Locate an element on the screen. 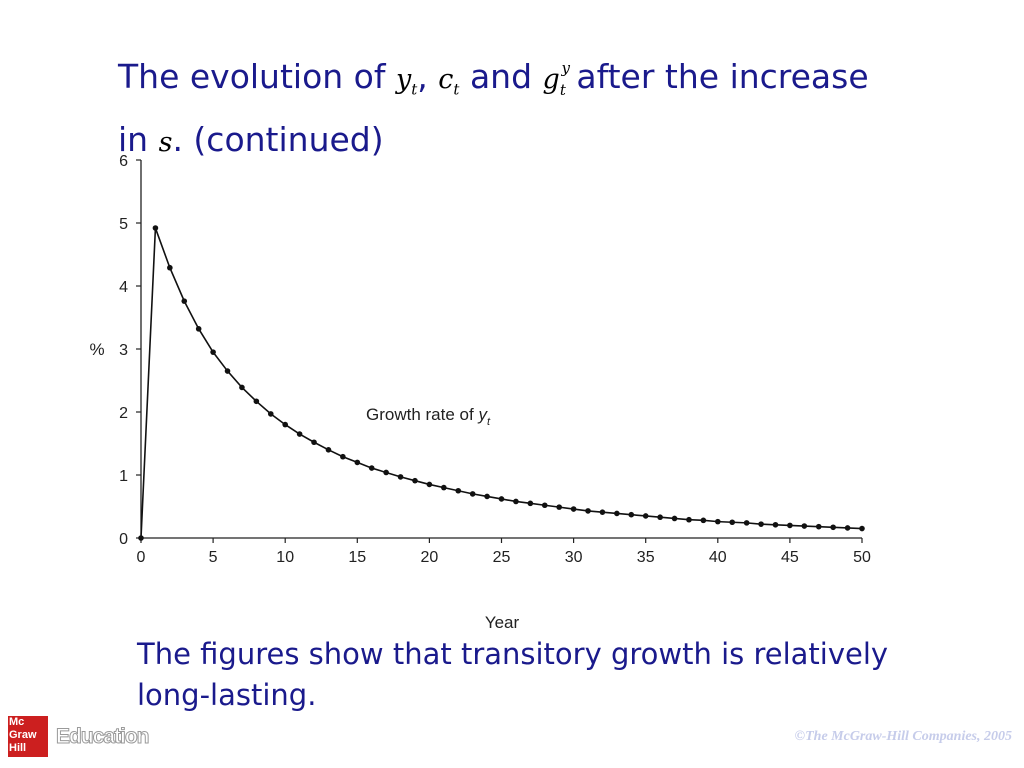  y-tick-label: 2 is located at coordinates (123, 413).